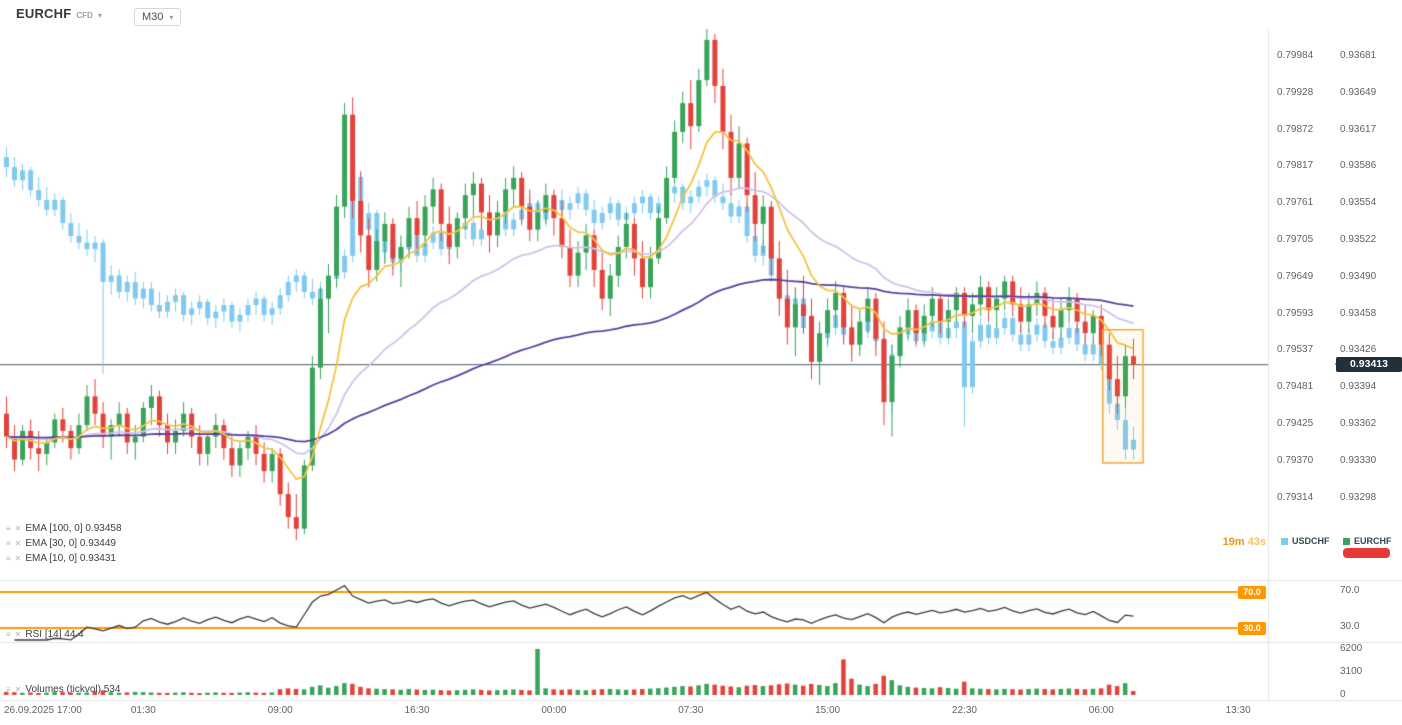 This screenshot has width=1402, height=725. I want to click on ema-30-label: EMA [30, 0] 0.93449, so click(70, 543).